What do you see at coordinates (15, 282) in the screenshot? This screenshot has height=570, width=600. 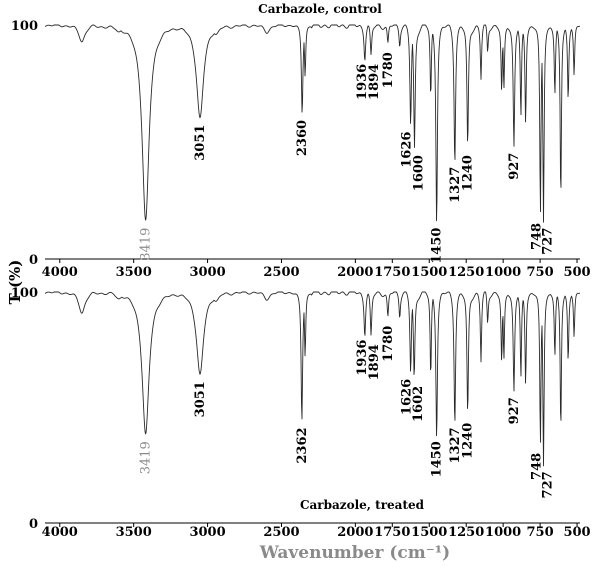 I see `y-axis-label: T (%)` at bounding box center [15, 282].